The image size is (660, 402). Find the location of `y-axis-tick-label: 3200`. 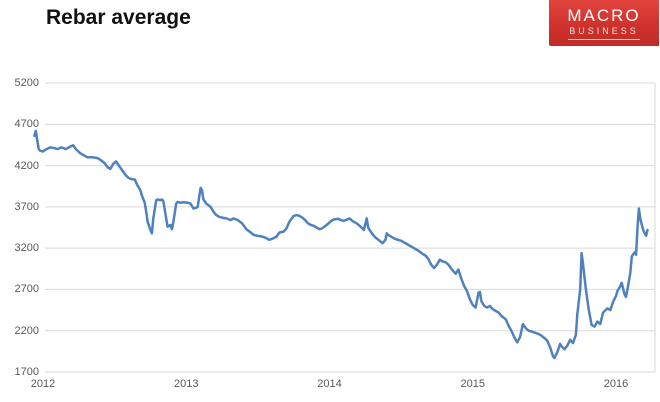

y-axis-tick-label: 3200 is located at coordinates (26, 248).